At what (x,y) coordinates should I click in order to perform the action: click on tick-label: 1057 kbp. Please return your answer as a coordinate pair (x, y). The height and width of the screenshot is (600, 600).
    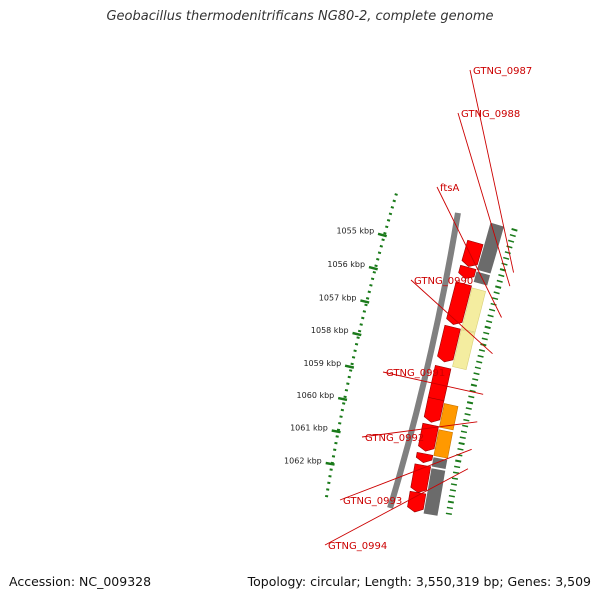
    Looking at the image, I should click on (338, 297).